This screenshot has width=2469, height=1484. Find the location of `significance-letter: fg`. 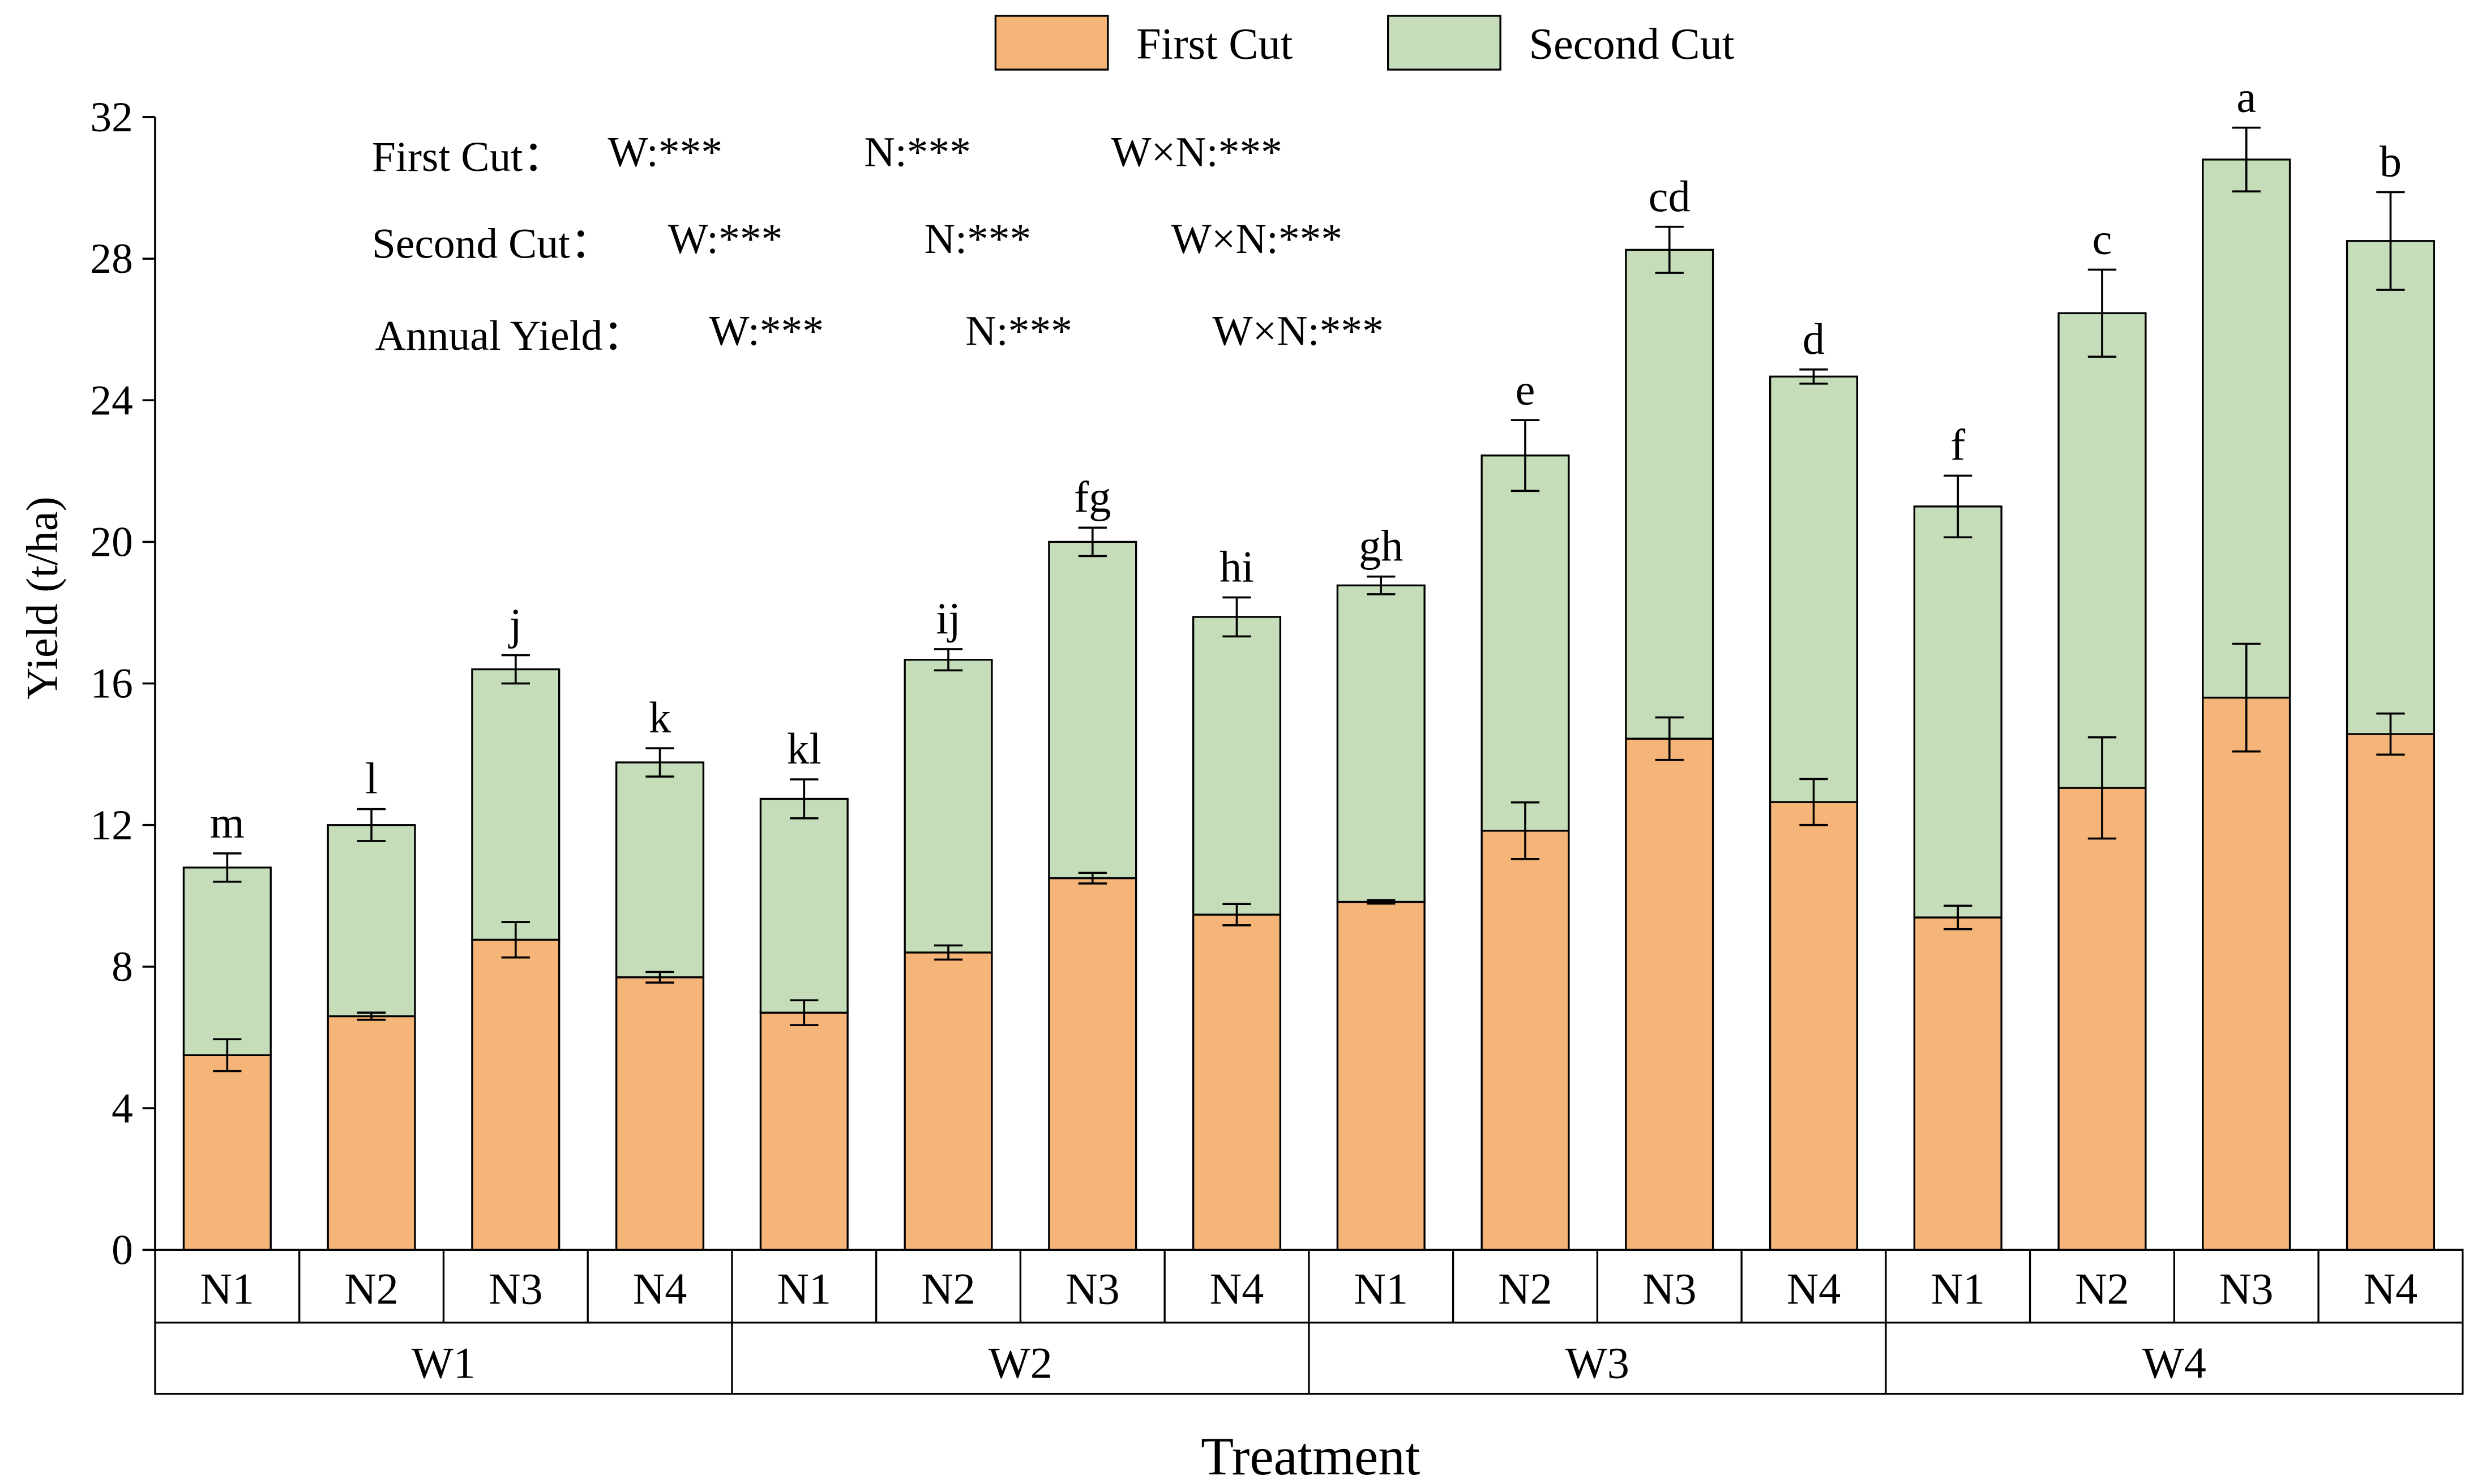

significance-letter: fg is located at coordinates (1092, 496).